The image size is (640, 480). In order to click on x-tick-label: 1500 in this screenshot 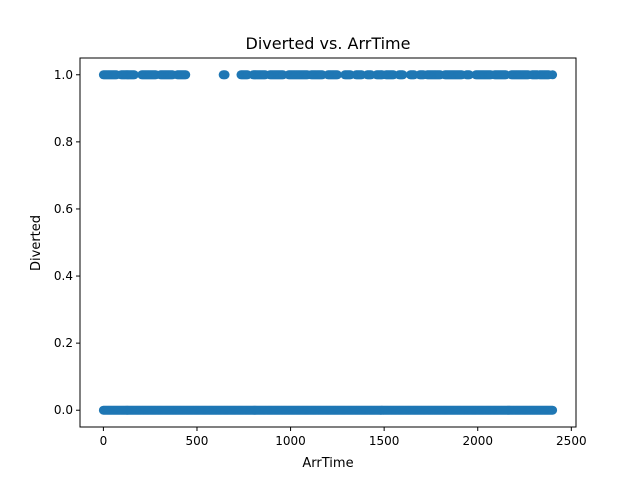, I will do `click(384, 441)`.